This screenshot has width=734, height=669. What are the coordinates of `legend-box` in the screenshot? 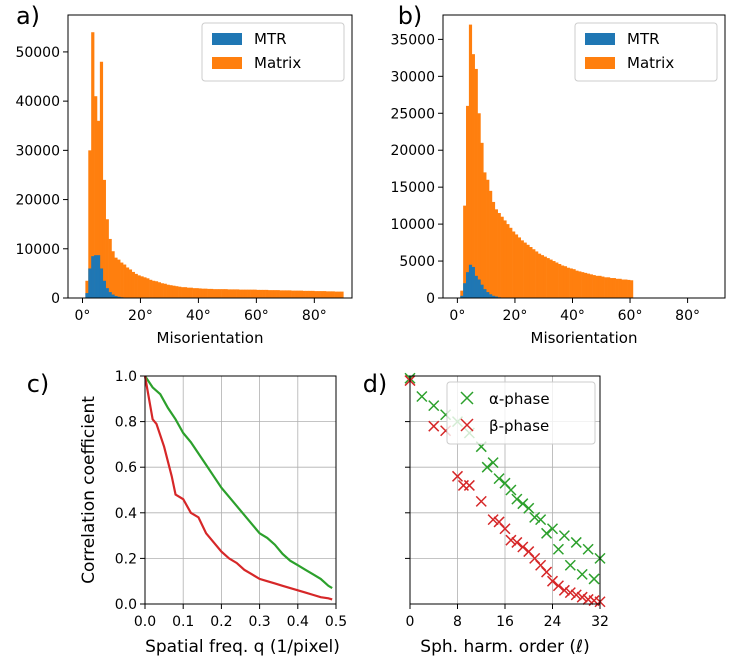 It's located at (521, 413).